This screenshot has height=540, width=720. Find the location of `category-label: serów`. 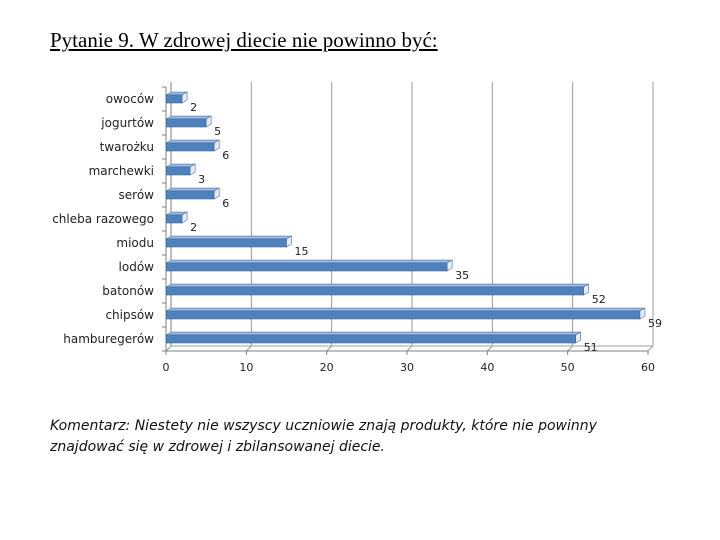

category-label: serów is located at coordinates (137, 195).